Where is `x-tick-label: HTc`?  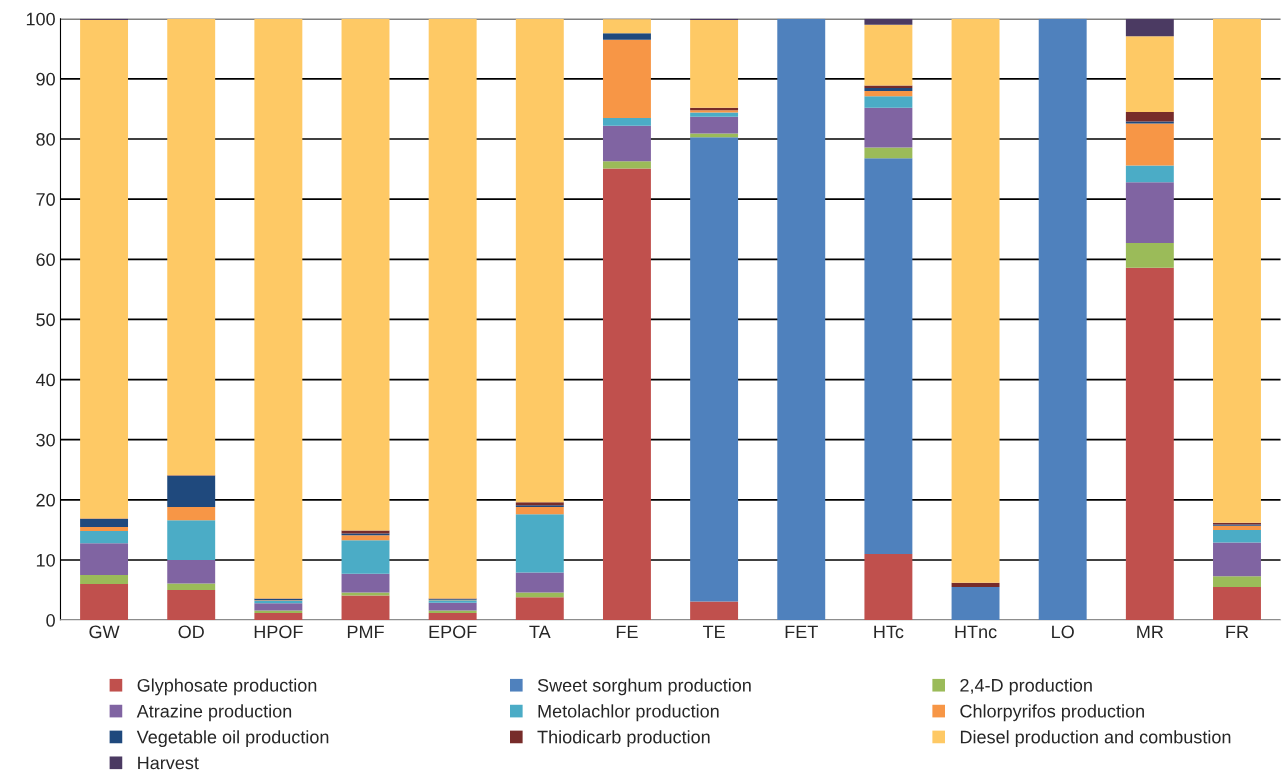 x-tick-label: HTc is located at coordinates (889, 632).